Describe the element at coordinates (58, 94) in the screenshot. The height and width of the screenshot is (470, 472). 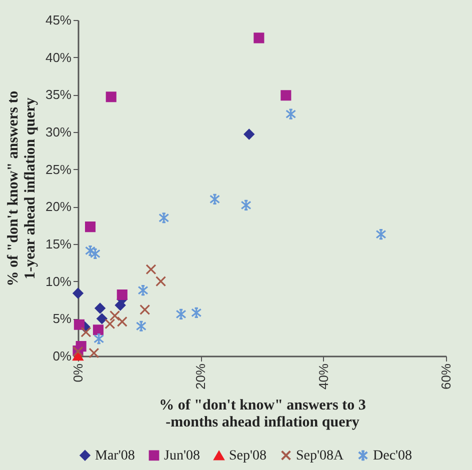
I see `y-tick-label: 35%` at that location.